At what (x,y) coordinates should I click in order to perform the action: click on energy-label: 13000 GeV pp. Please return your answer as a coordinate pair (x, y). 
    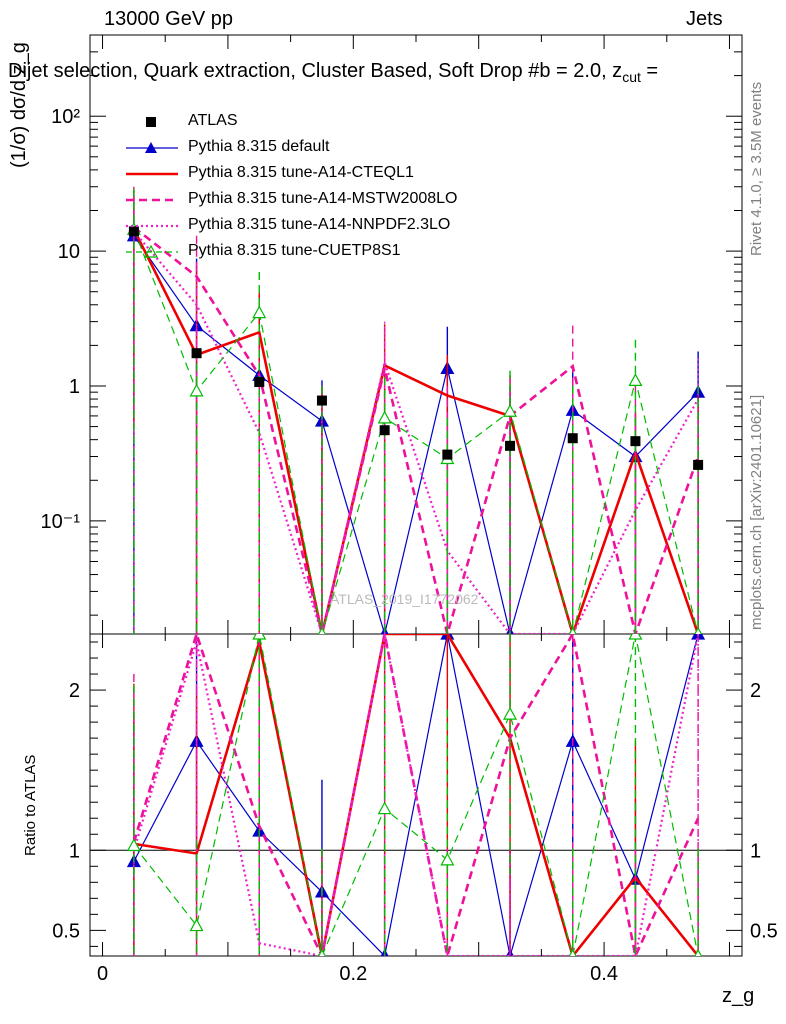
    Looking at the image, I should click on (168, 19).